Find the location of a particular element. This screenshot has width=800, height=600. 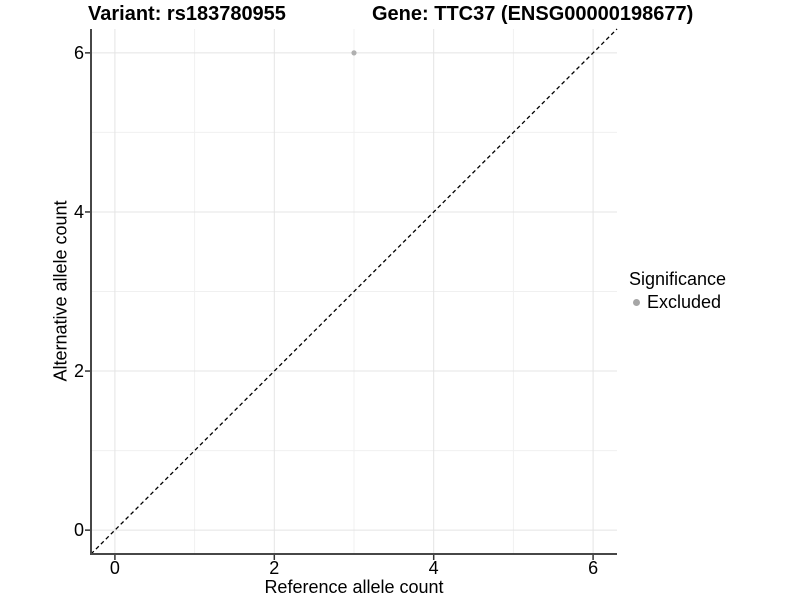

x-tick-label: 0 is located at coordinates (114, 568).